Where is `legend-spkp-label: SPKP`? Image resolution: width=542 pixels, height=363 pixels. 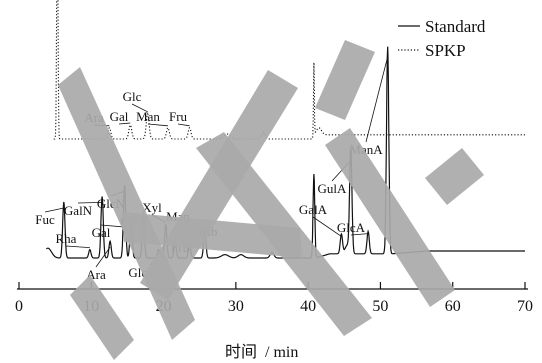
legend-spkp-label: SPKP is located at coordinates (445, 50).